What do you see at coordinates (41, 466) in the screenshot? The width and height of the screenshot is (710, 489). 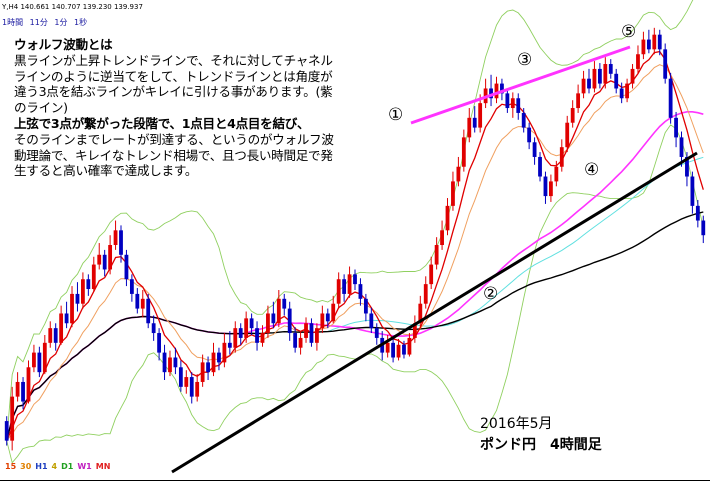 I see `bottom-timeframe-item: H1` at bounding box center [41, 466].